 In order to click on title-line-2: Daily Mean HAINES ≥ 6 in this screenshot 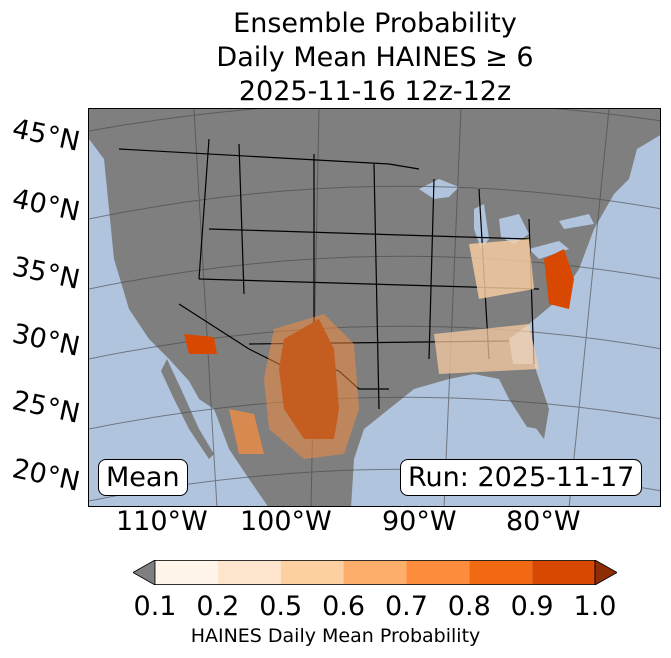, I will do `click(375, 57)`.